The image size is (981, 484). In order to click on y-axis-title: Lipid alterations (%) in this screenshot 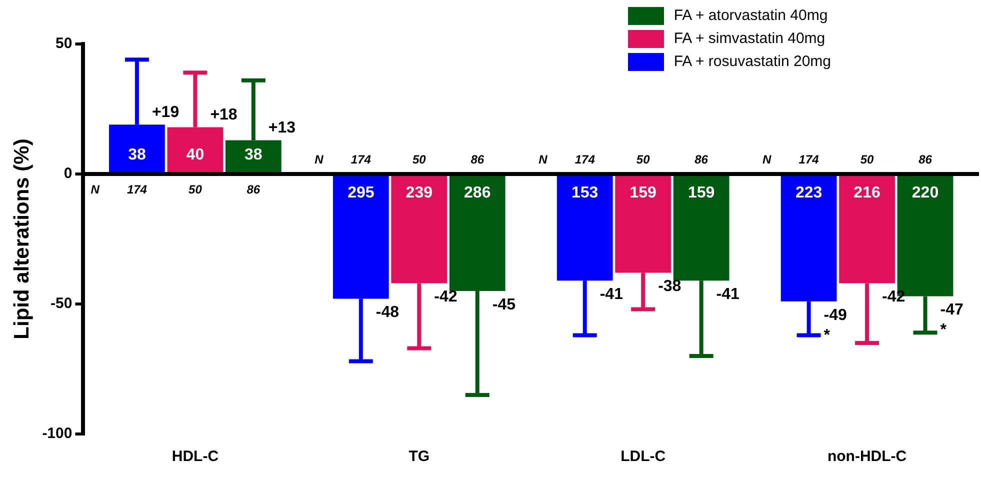, I will do `click(22, 239)`.